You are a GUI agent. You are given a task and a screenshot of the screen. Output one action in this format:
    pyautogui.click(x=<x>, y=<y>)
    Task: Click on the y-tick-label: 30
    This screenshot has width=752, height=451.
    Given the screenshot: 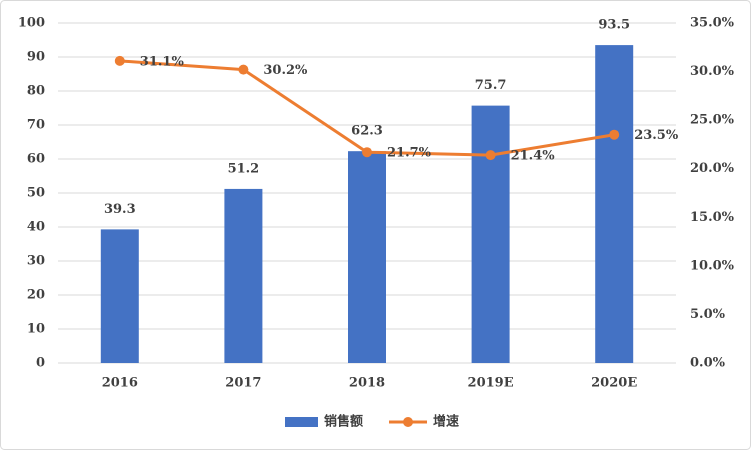 What is the action you would take?
    pyautogui.click(x=36, y=261)
    